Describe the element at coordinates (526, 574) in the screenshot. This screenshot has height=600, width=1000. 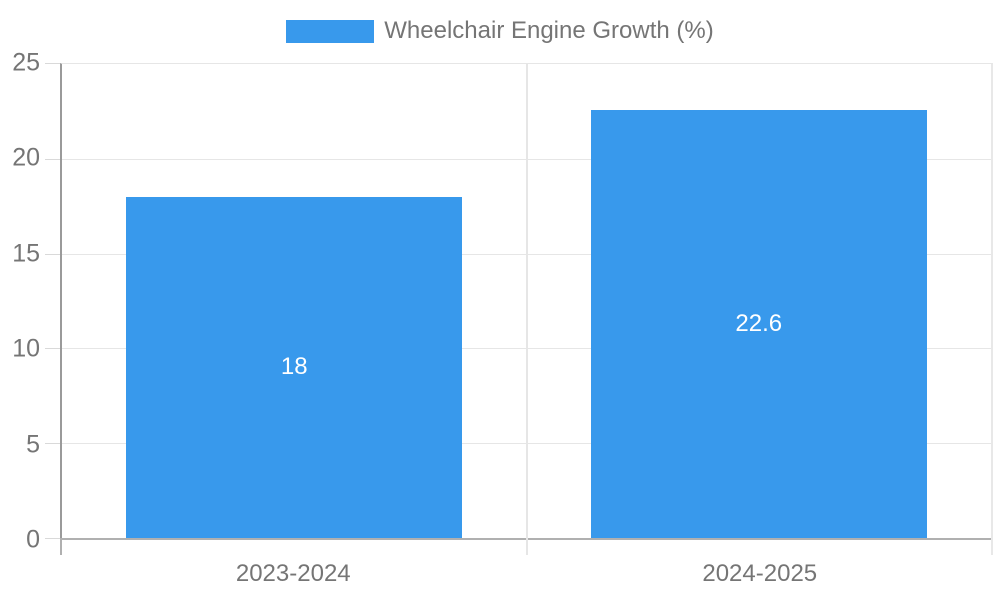
I see `x-axis-labels: 2023-2024 2024-2025` at that location.